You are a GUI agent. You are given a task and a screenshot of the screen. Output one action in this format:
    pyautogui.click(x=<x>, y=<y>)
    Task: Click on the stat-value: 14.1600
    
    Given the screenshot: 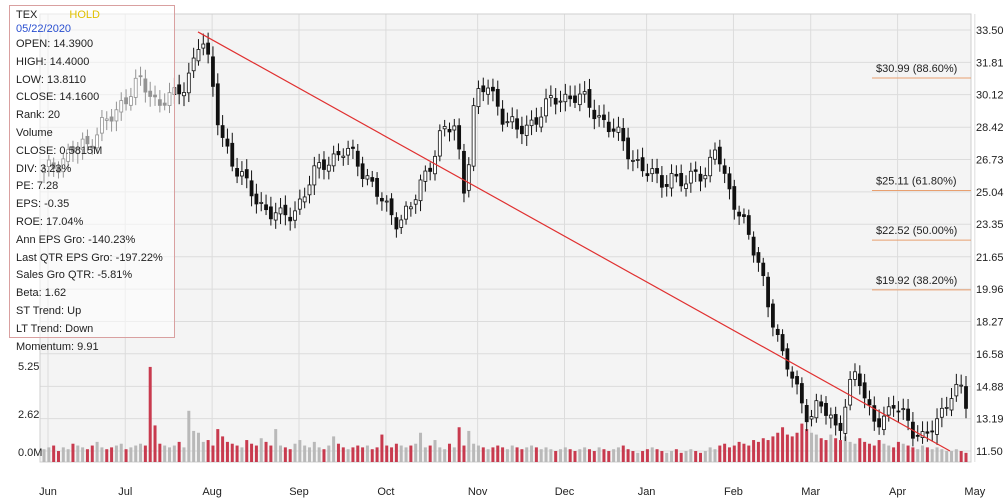 What is the action you would take?
    pyautogui.click(x=79, y=97)
    